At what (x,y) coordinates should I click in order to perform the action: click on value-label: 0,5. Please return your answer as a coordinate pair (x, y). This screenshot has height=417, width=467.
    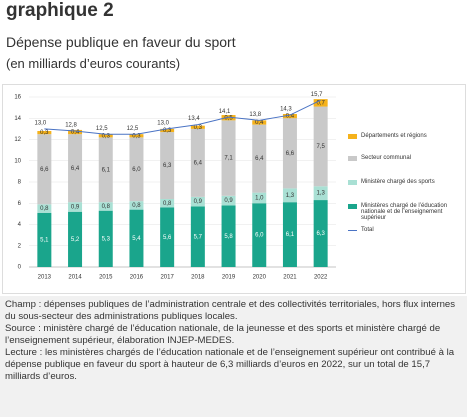
    Looking at the image, I should click on (228, 118).